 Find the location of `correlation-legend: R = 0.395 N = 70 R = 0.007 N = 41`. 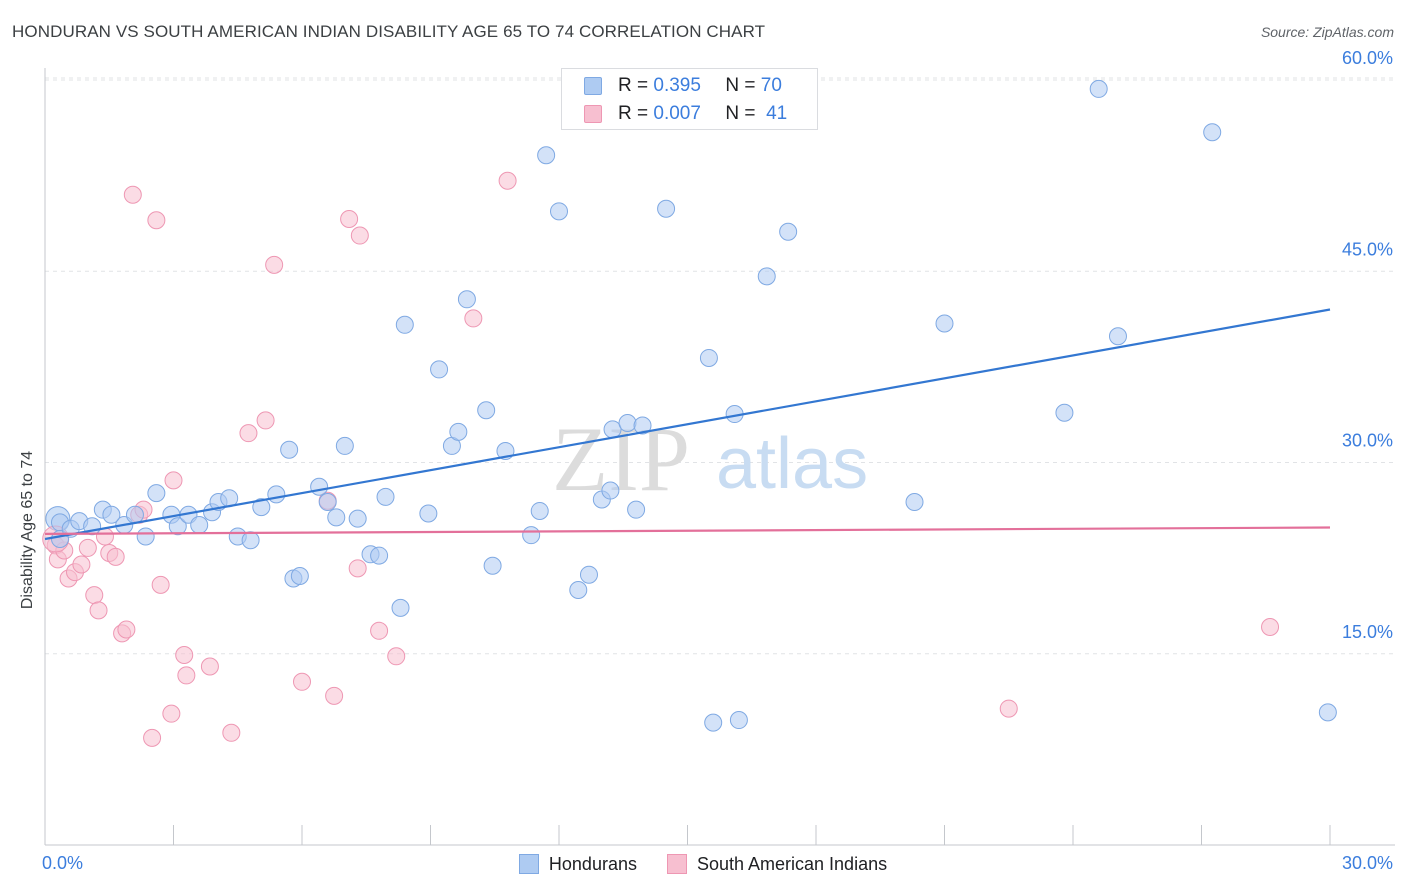

correlation-legend: R = 0.395 N = 70 R = 0.007 N = 41 is located at coordinates (689, 99).